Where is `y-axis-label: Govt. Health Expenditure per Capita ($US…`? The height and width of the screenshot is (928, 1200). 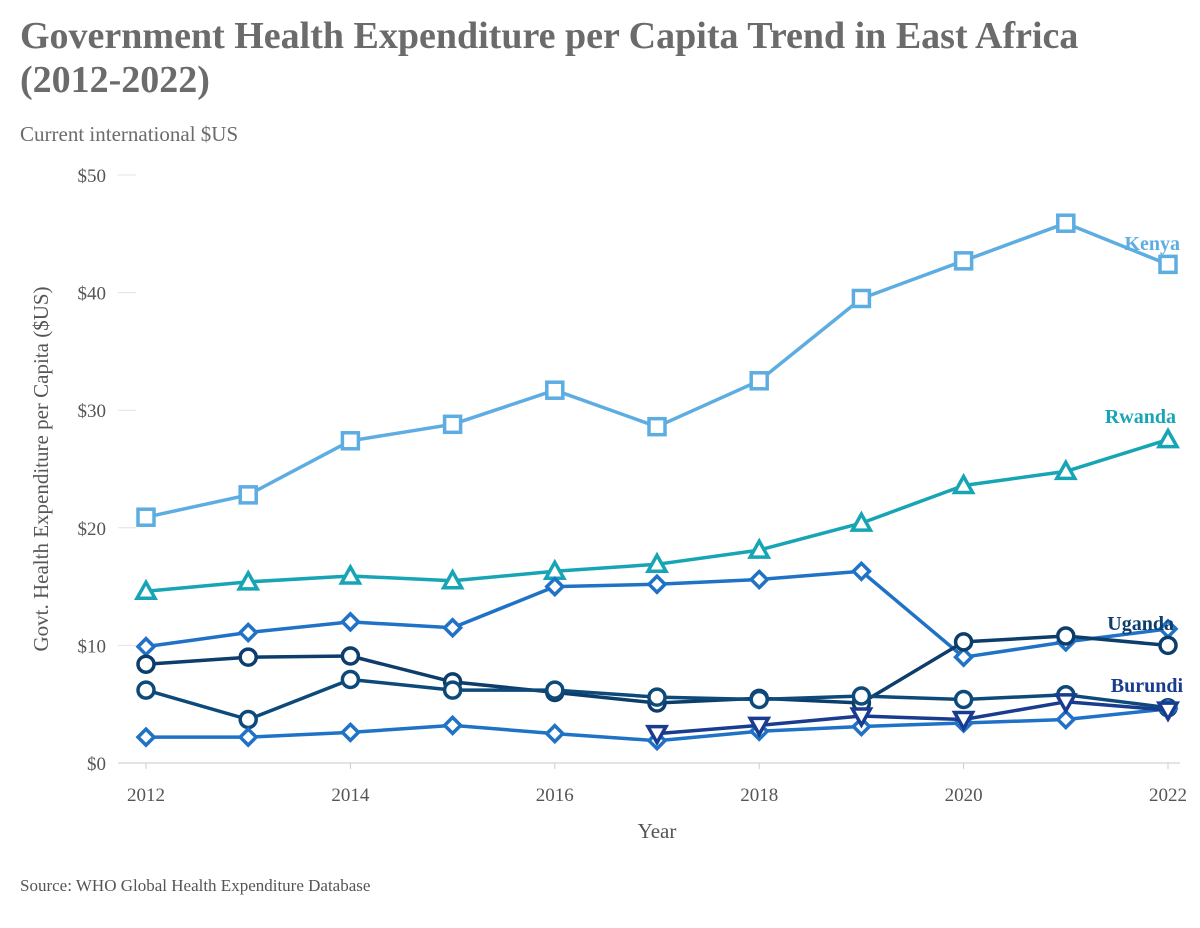 y-axis-label: Govt. Health Expenditure per Capita ($US… is located at coordinates (41, 468).